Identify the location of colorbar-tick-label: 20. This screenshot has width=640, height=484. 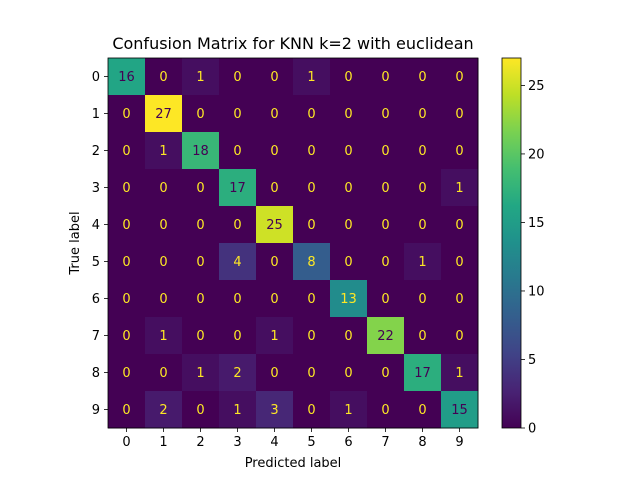
(536, 154).